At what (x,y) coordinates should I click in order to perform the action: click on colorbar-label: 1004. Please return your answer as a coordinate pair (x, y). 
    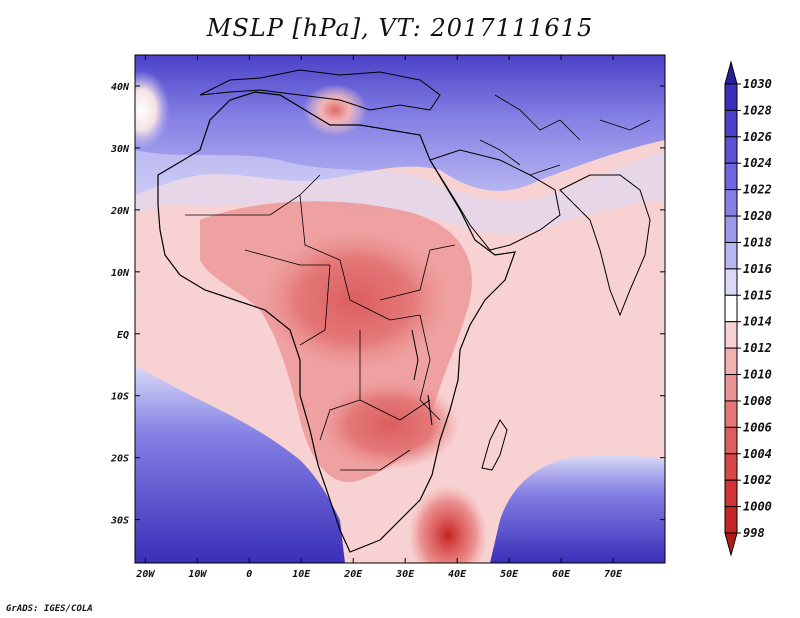
    Looking at the image, I should click on (757, 454).